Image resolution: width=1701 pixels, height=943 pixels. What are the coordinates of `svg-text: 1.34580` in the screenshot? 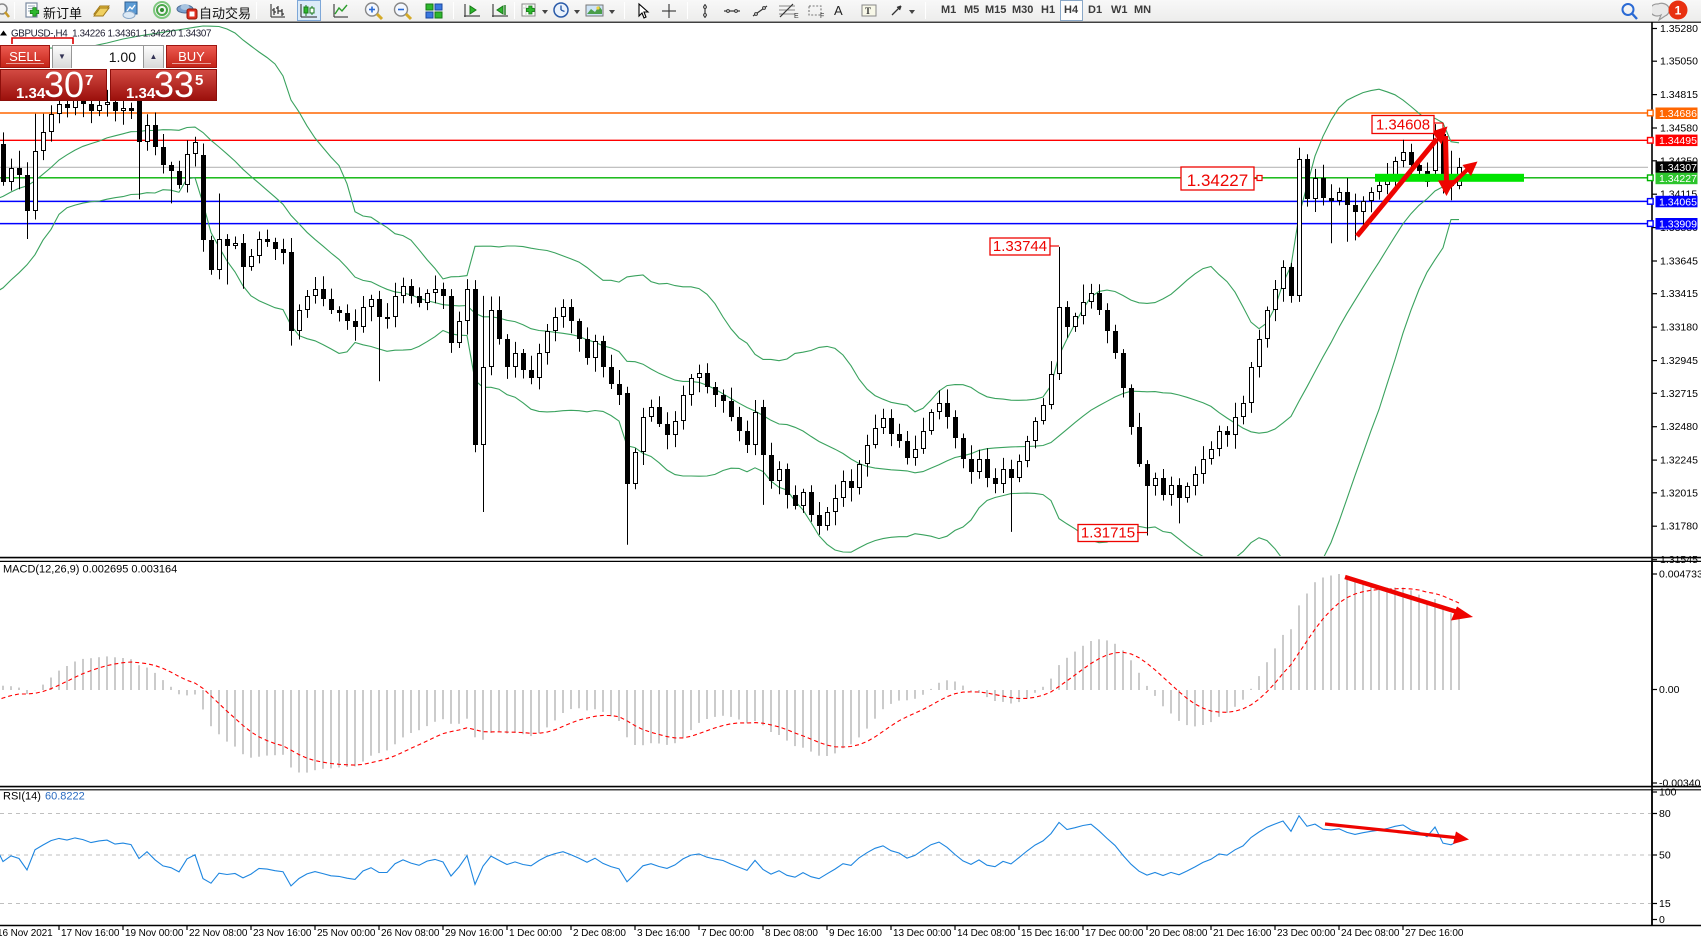 It's located at (1679, 129).